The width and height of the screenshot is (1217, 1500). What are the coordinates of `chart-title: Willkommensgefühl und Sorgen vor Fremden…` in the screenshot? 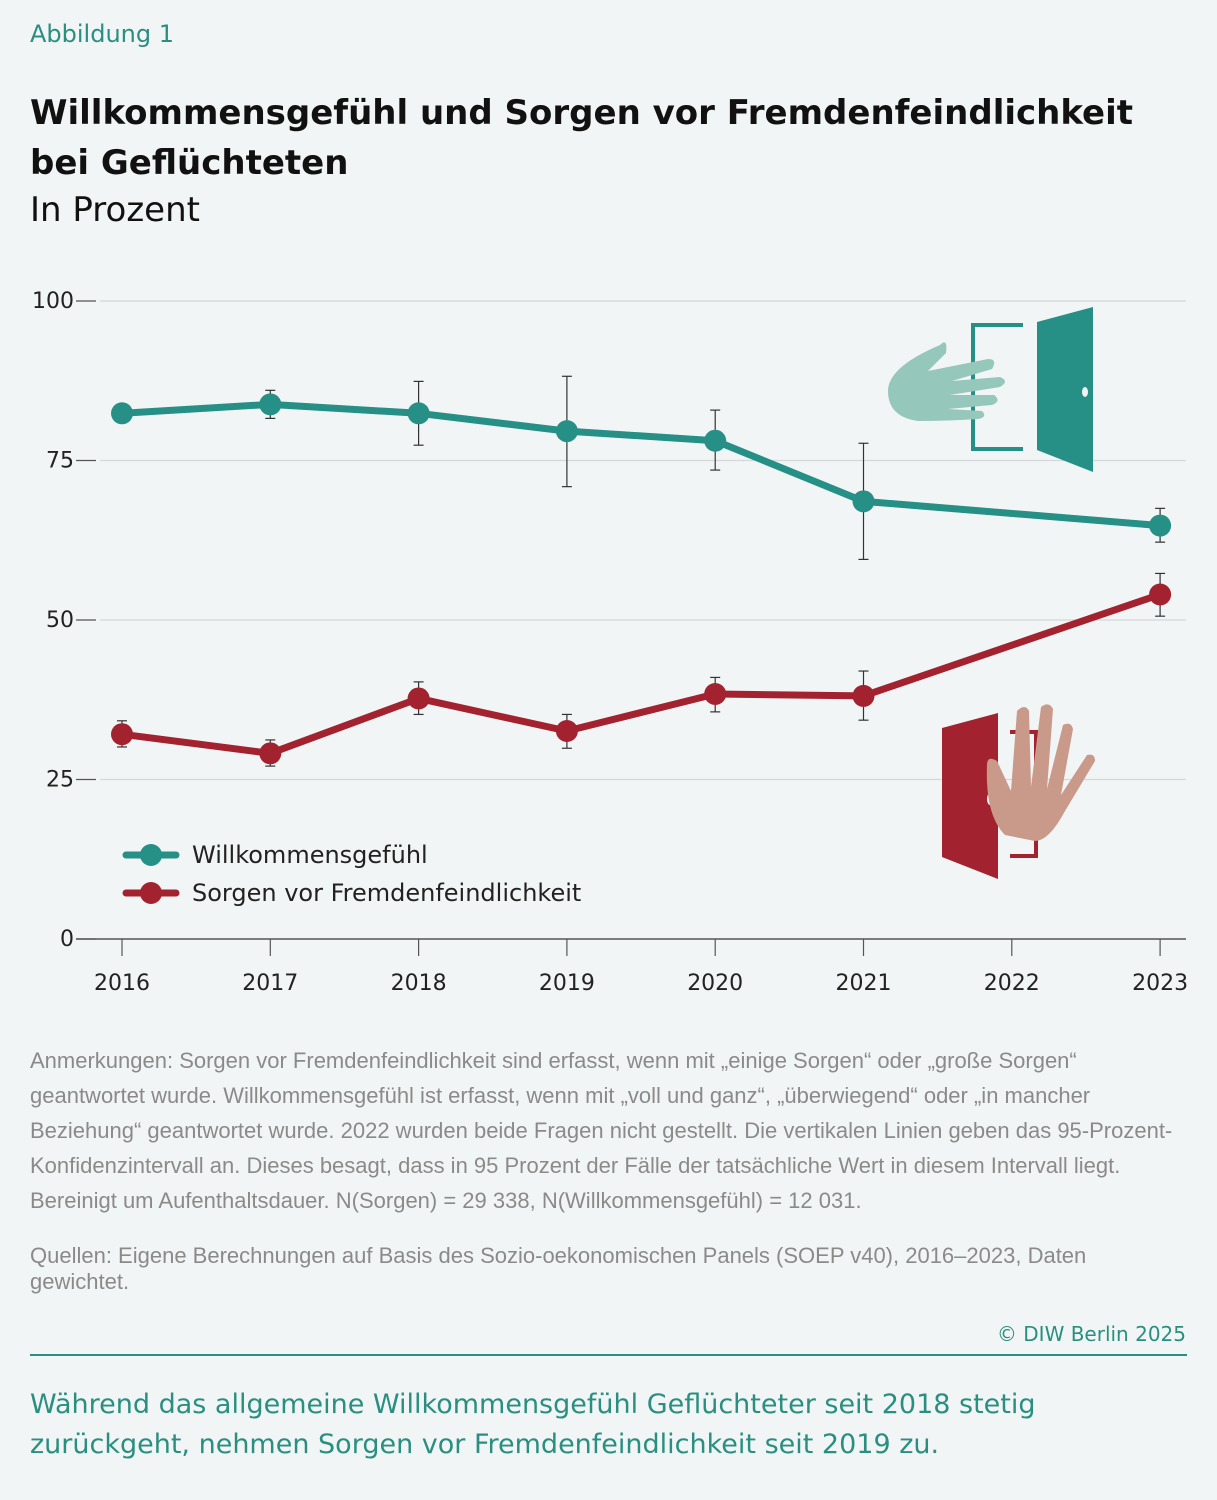 It's located at (582, 138).